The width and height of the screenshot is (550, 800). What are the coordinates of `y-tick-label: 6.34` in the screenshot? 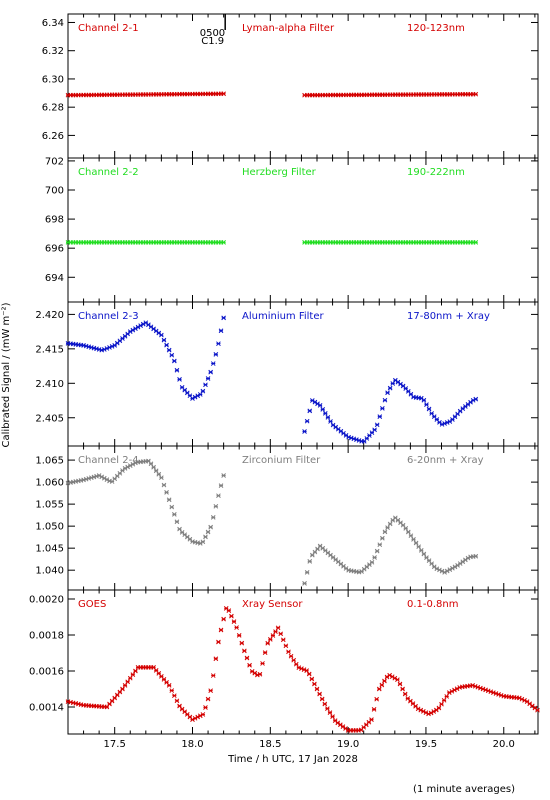 It's located at (53, 23).